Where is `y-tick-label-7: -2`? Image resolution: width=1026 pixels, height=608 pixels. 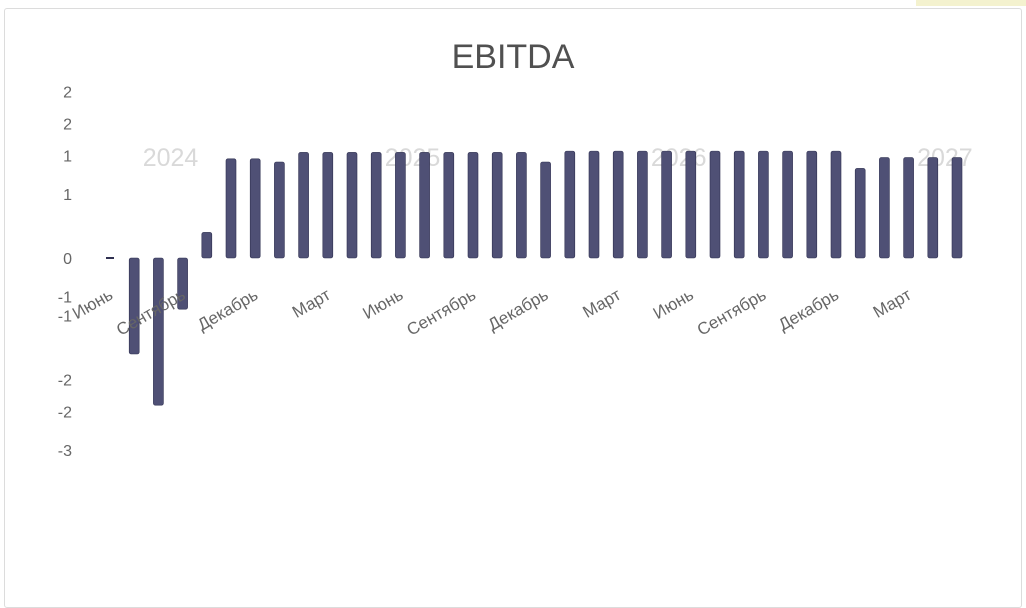 y-tick-label-7: -2 is located at coordinates (65, 381).